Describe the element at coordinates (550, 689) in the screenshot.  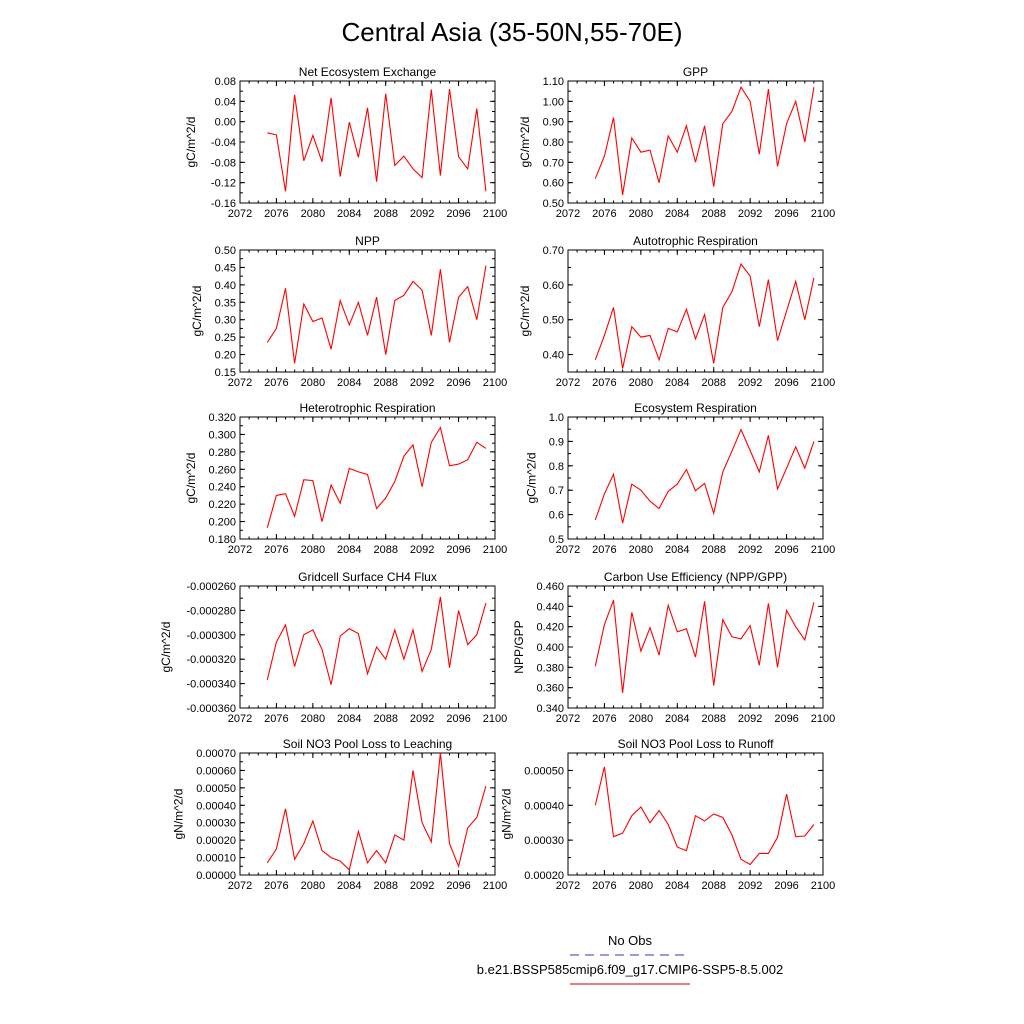
I see `y-tick-label: 0.360` at that location.